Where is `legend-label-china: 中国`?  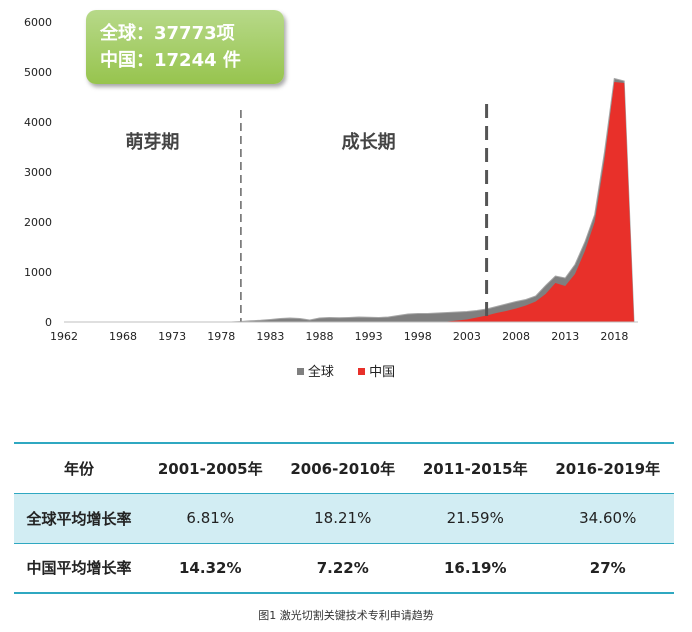 legend-label-china: 中国 is located at coordinates (382, 372).